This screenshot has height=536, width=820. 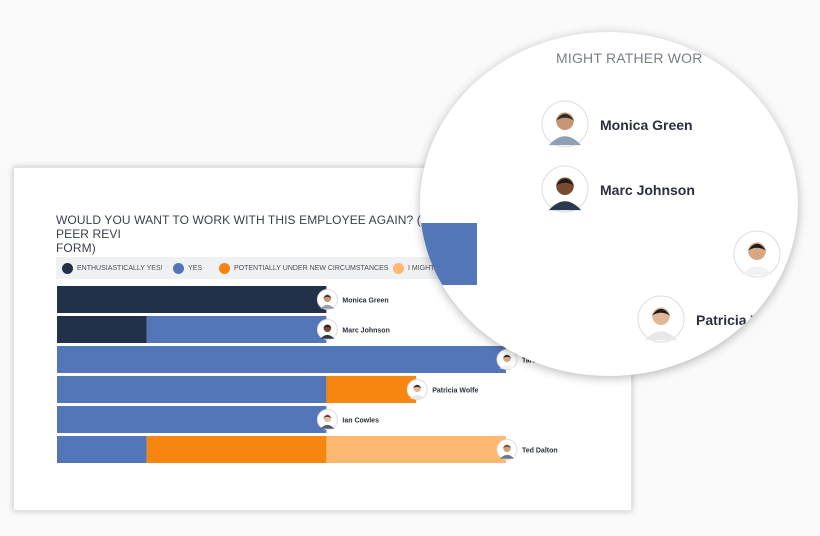 I want to click on bar-label: Patricia Wolfe, so click(x=455, y=391).